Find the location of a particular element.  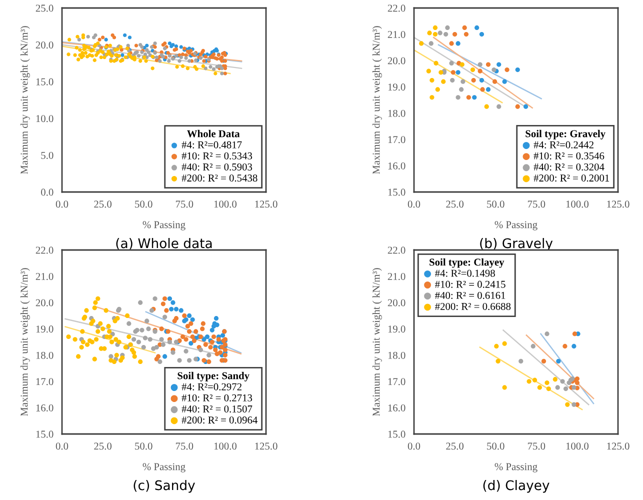

legend-label: #10: R² = 0.2713 is located at coordinates (217, 398).